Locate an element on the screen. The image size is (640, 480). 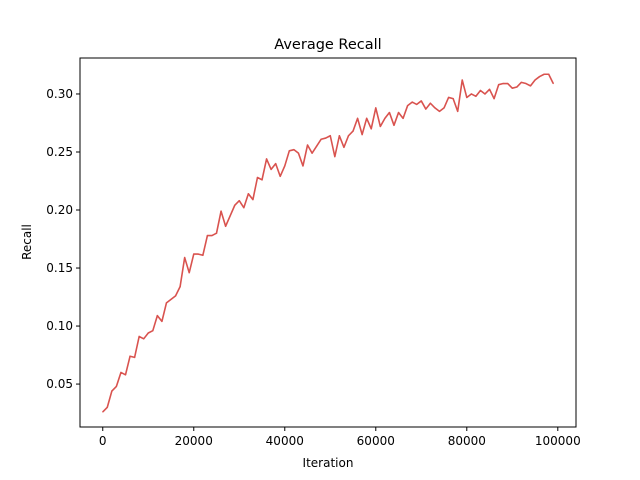
x-tick-label: 0 is located at coordinates (103, 441).